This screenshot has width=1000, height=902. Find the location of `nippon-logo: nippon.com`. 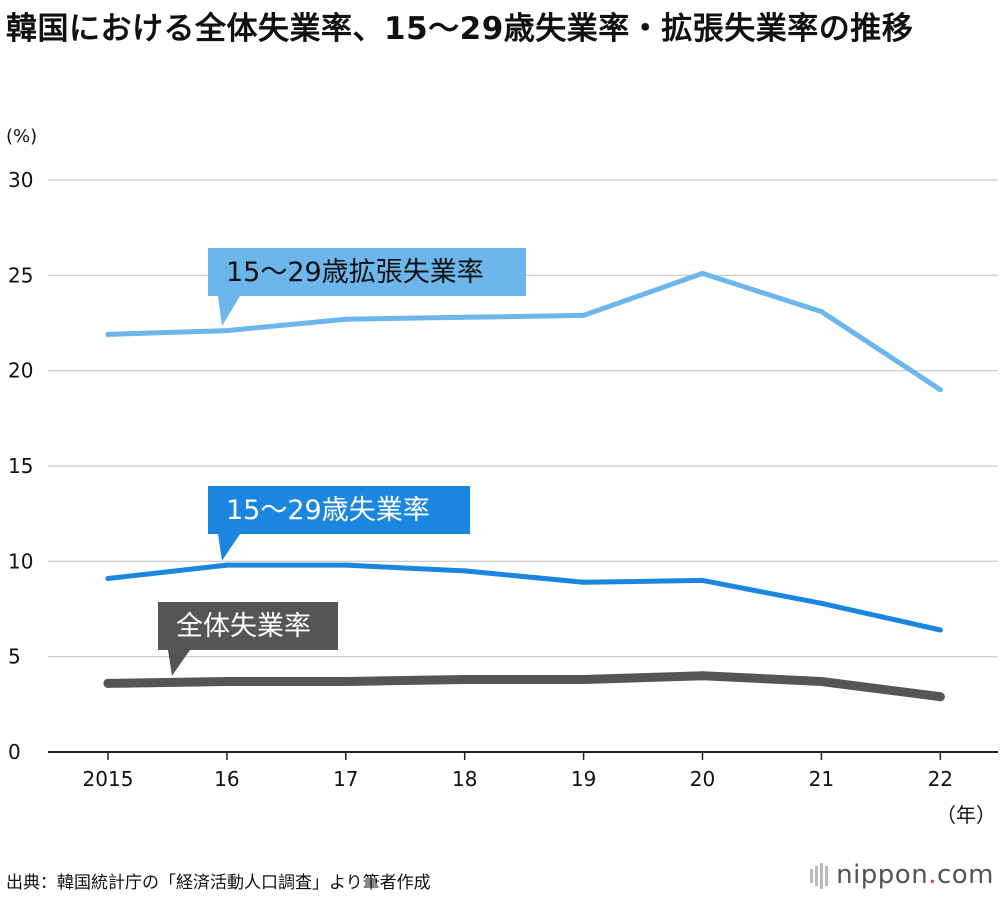

nippon-logo: nippon.com is located at coordinates (902, 875).